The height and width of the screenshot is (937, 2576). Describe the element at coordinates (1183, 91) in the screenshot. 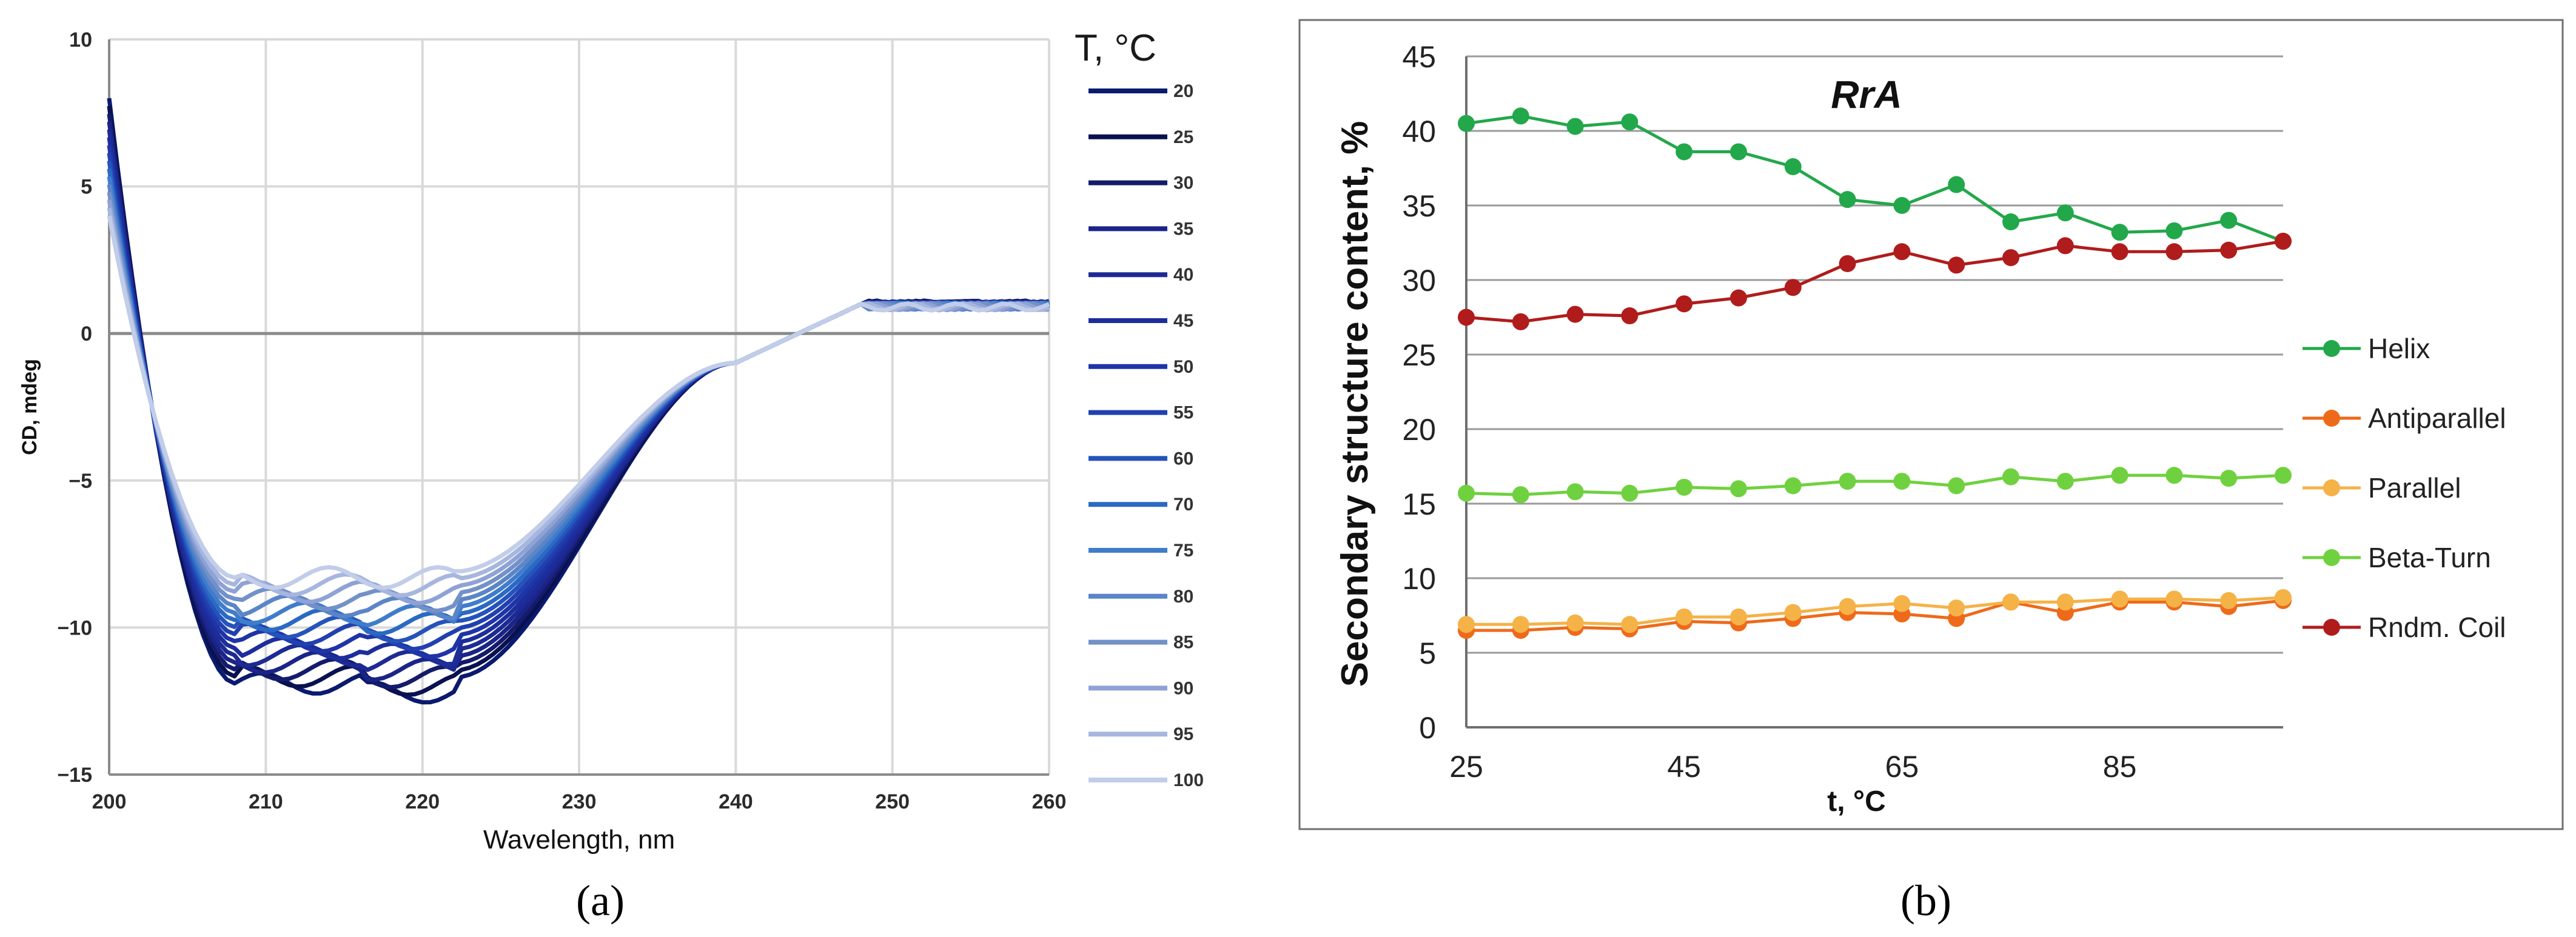

I see `legend-label-20: 20` at that location.